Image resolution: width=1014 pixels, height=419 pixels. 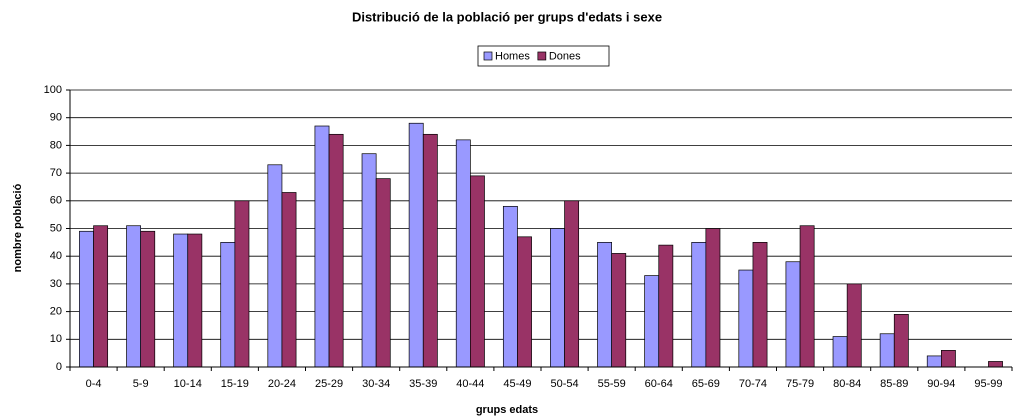 What do you see at coordinates (235, 384) in the screenshot?
I see `x-tick-label: 15-19` at bounding box center [235, 384].